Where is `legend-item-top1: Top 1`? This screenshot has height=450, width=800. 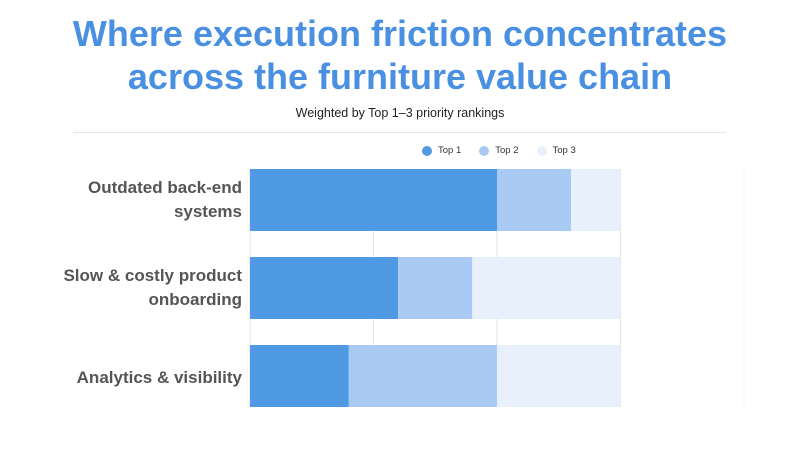
legend-item-top1: Top 1 is located at coordinates (441, 150).